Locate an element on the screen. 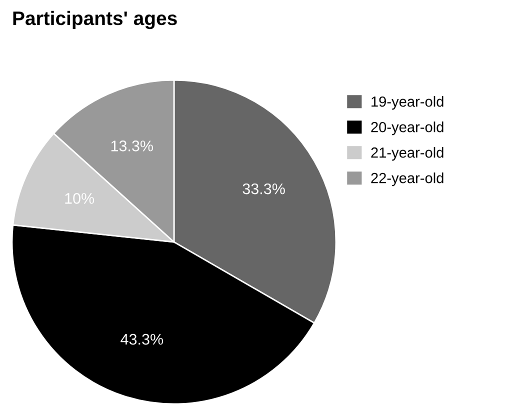 The height and width of the screenshot is (405, 522). legend-label: 21-year-old is located at coordinates (407, 154).